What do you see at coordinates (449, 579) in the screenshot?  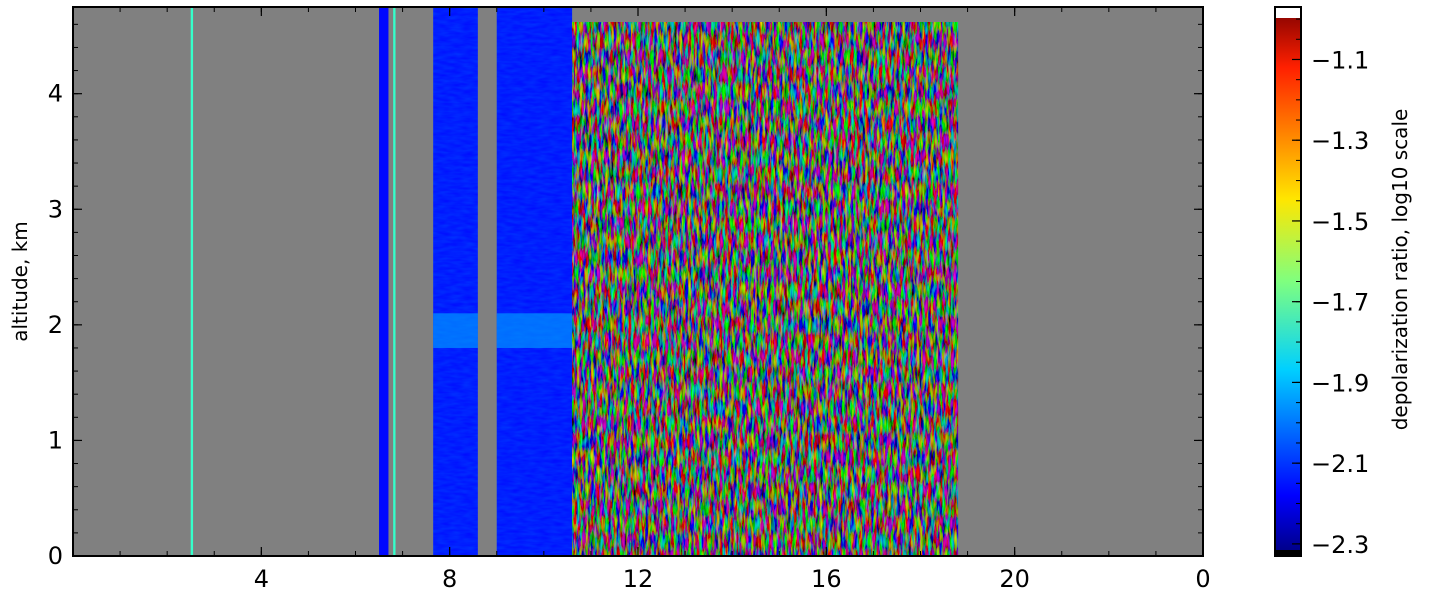 I see `x-tick-label-1: 8` at bounding box center [449, 579].